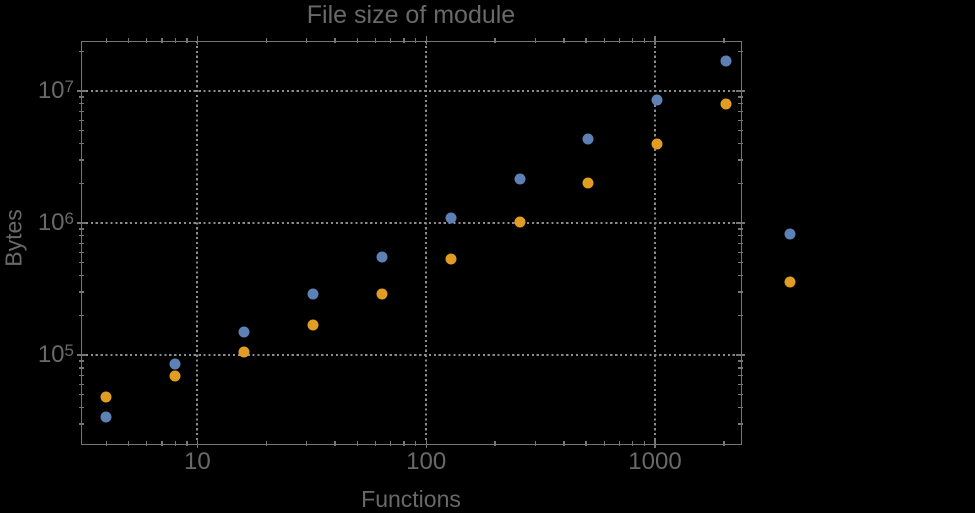  Describe the element at coordinates (13, 238) in the screenshot. I see `y-axis-label: Bytes` at that location.